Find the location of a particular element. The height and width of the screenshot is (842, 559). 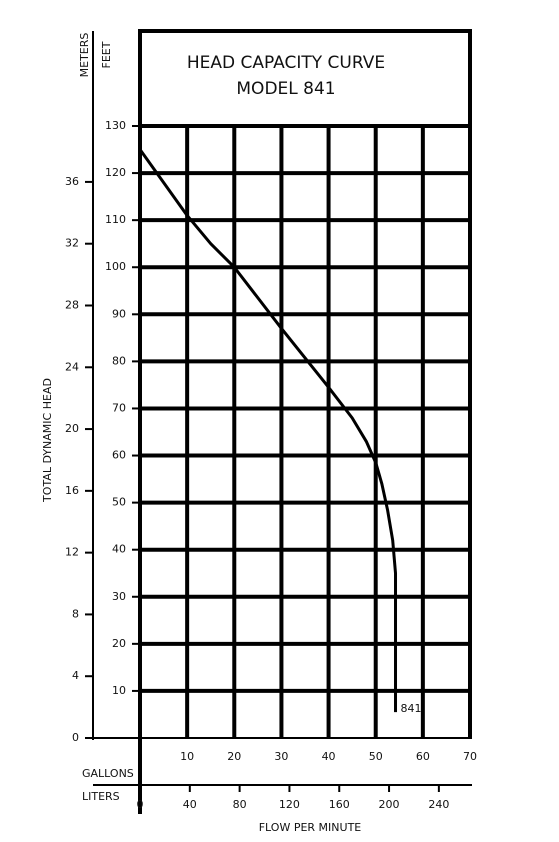

y-unit: FEET is located at coordinates (106, 54).